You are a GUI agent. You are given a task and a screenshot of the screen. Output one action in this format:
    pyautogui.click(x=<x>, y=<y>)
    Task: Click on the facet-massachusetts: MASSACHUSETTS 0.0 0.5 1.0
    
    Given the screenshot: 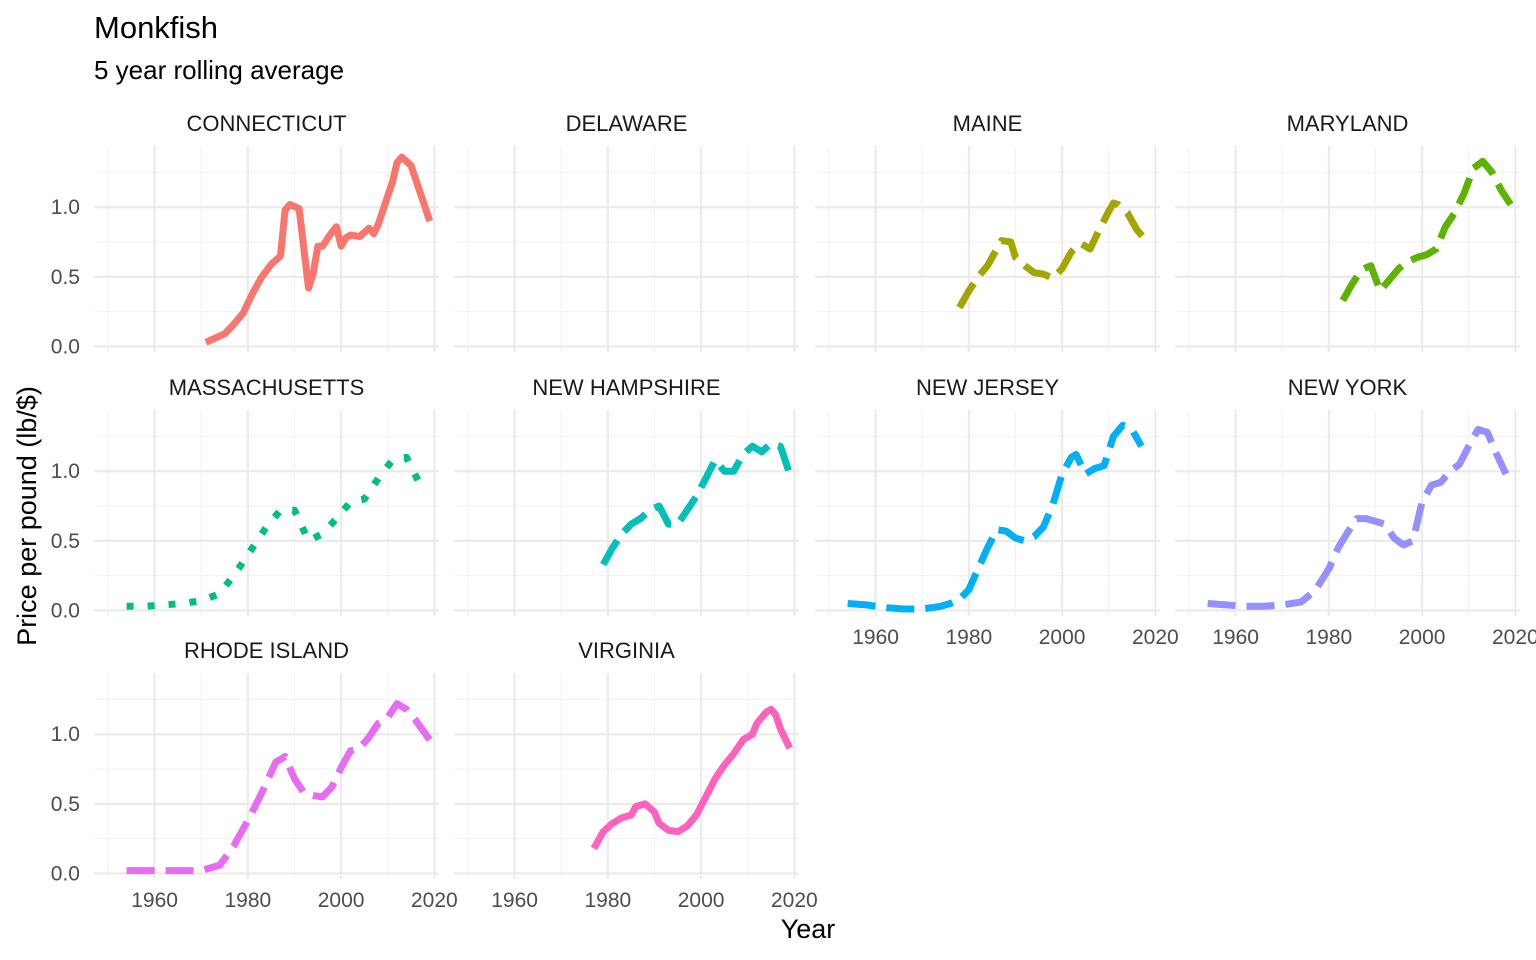 What is the action you would take?
    pyautogui.click(x=245, y=498)
    